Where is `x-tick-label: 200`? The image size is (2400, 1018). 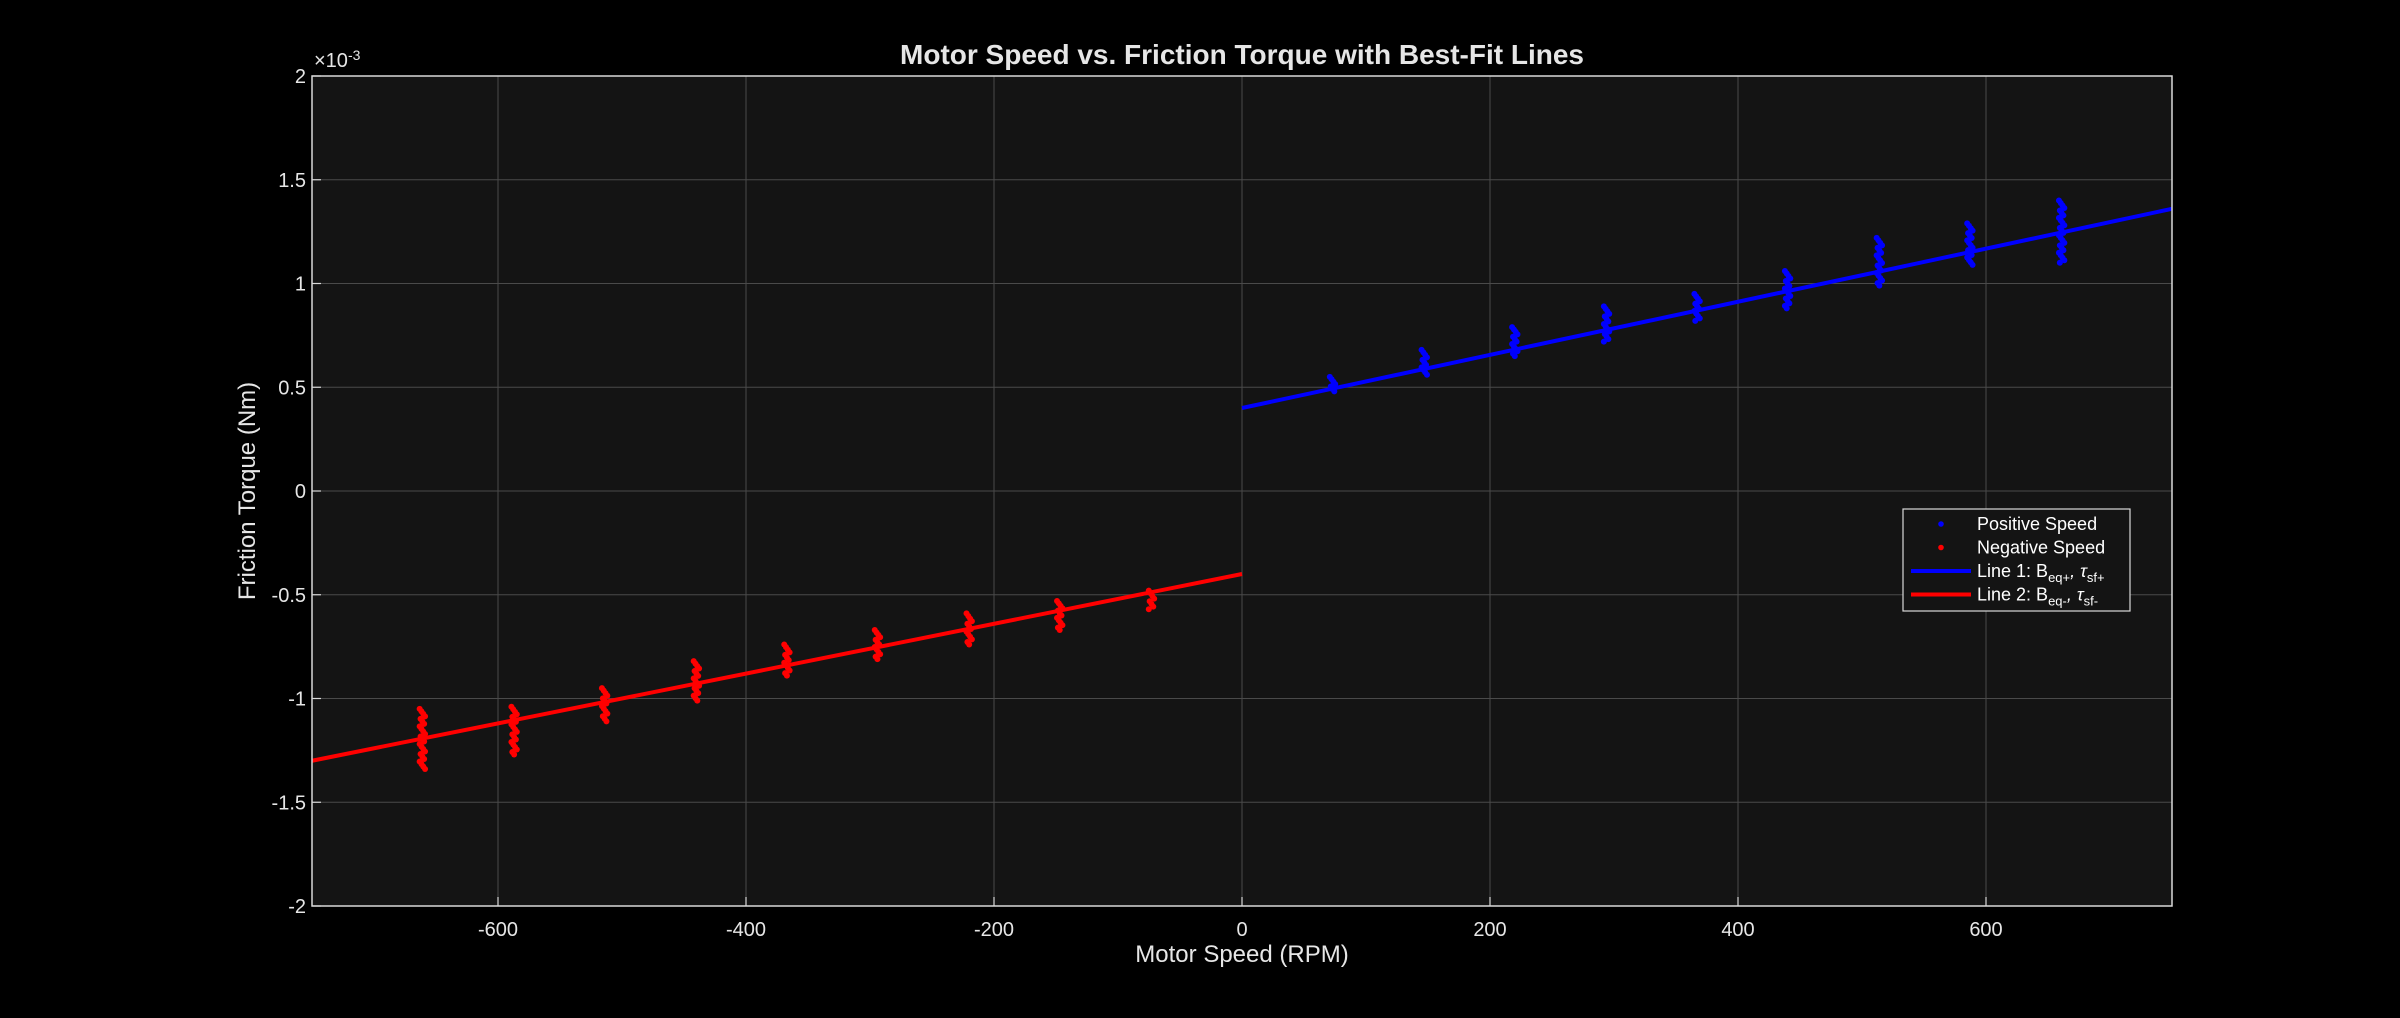 x-tick-label: 200 is located at coordinates (1489, 930).